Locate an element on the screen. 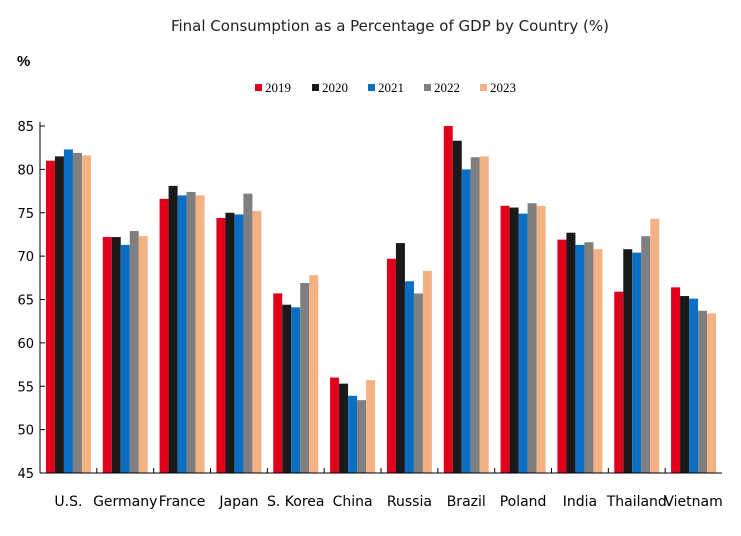  bar-us-2019 is located at coordinates (50, 316).